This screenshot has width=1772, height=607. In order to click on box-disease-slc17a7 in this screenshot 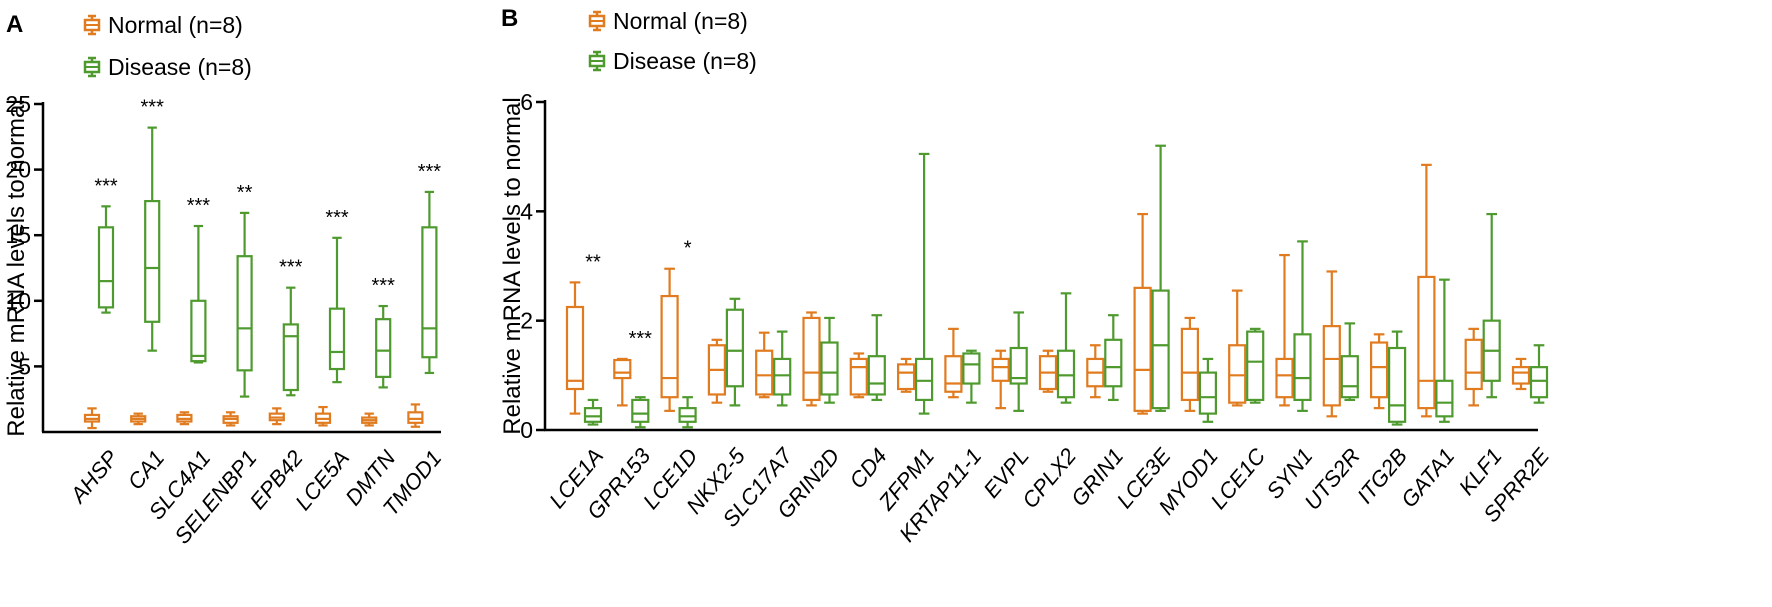, I will do `click(782, 368)`.